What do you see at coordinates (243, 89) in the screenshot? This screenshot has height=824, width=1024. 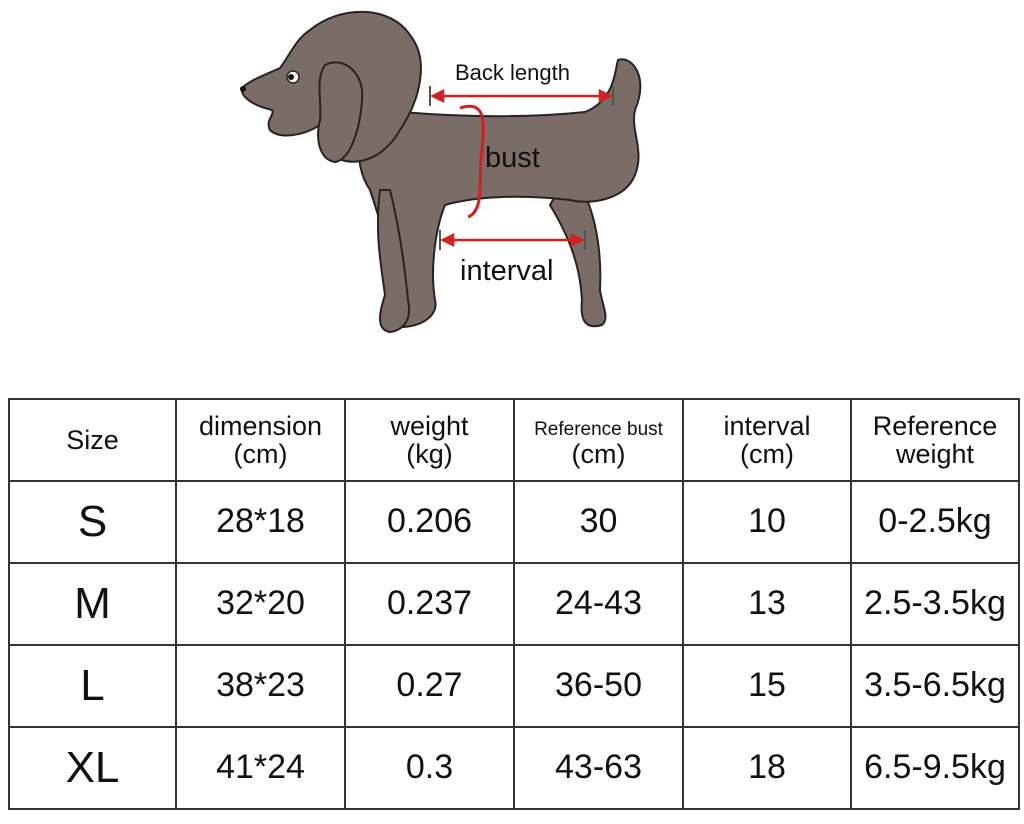 I see `dog-nose` at bounding box center [243, 89].